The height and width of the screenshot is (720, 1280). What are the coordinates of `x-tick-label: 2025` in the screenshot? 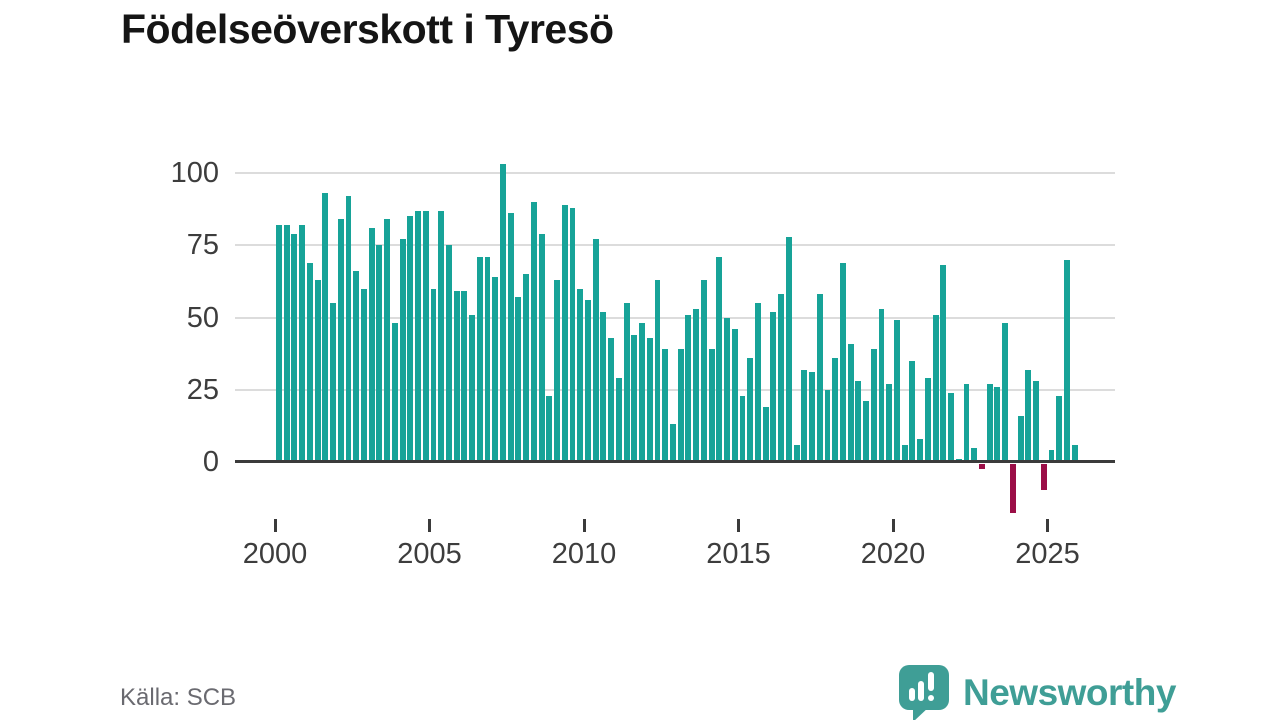 It's located at (1047, 554).